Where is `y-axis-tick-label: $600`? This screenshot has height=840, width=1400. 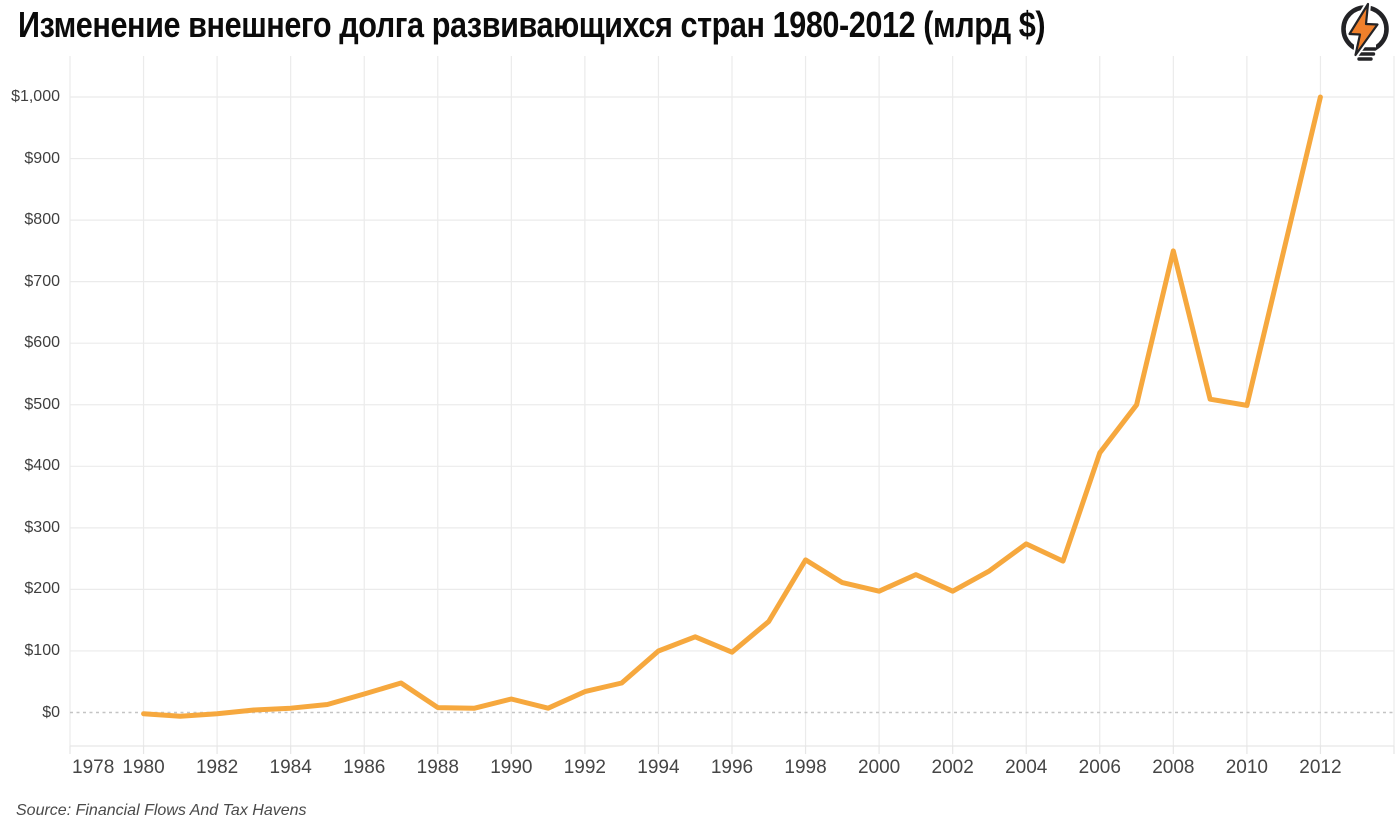
y-axis-tick-label: $600 is located at coordinates (42, 343).